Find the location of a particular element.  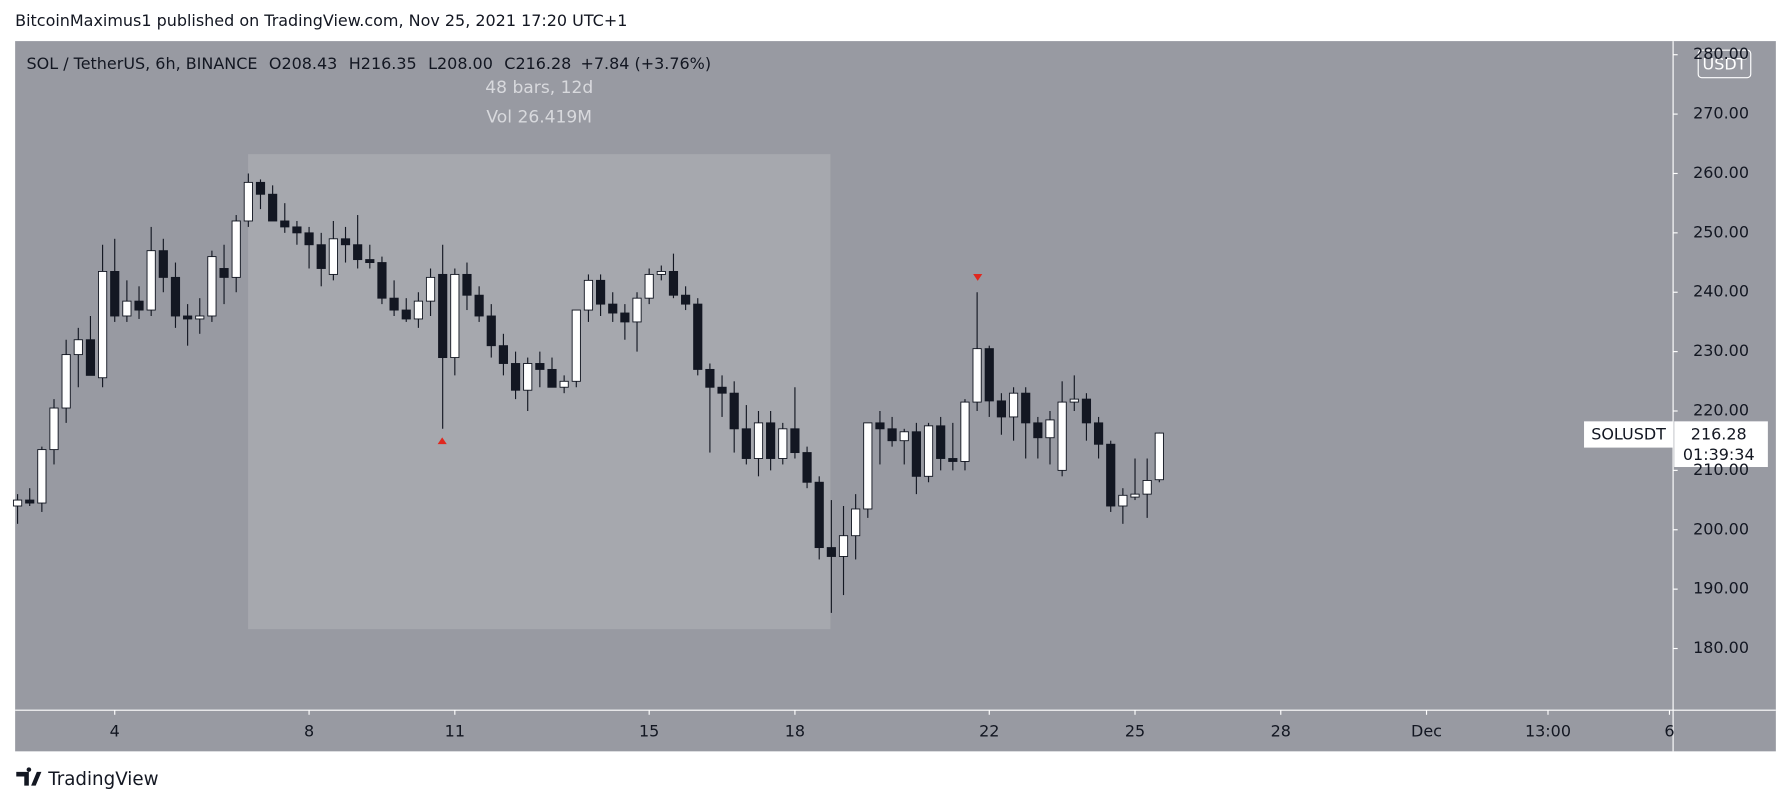

x-tick-label: 25 is located at coordinates (1135, 730).